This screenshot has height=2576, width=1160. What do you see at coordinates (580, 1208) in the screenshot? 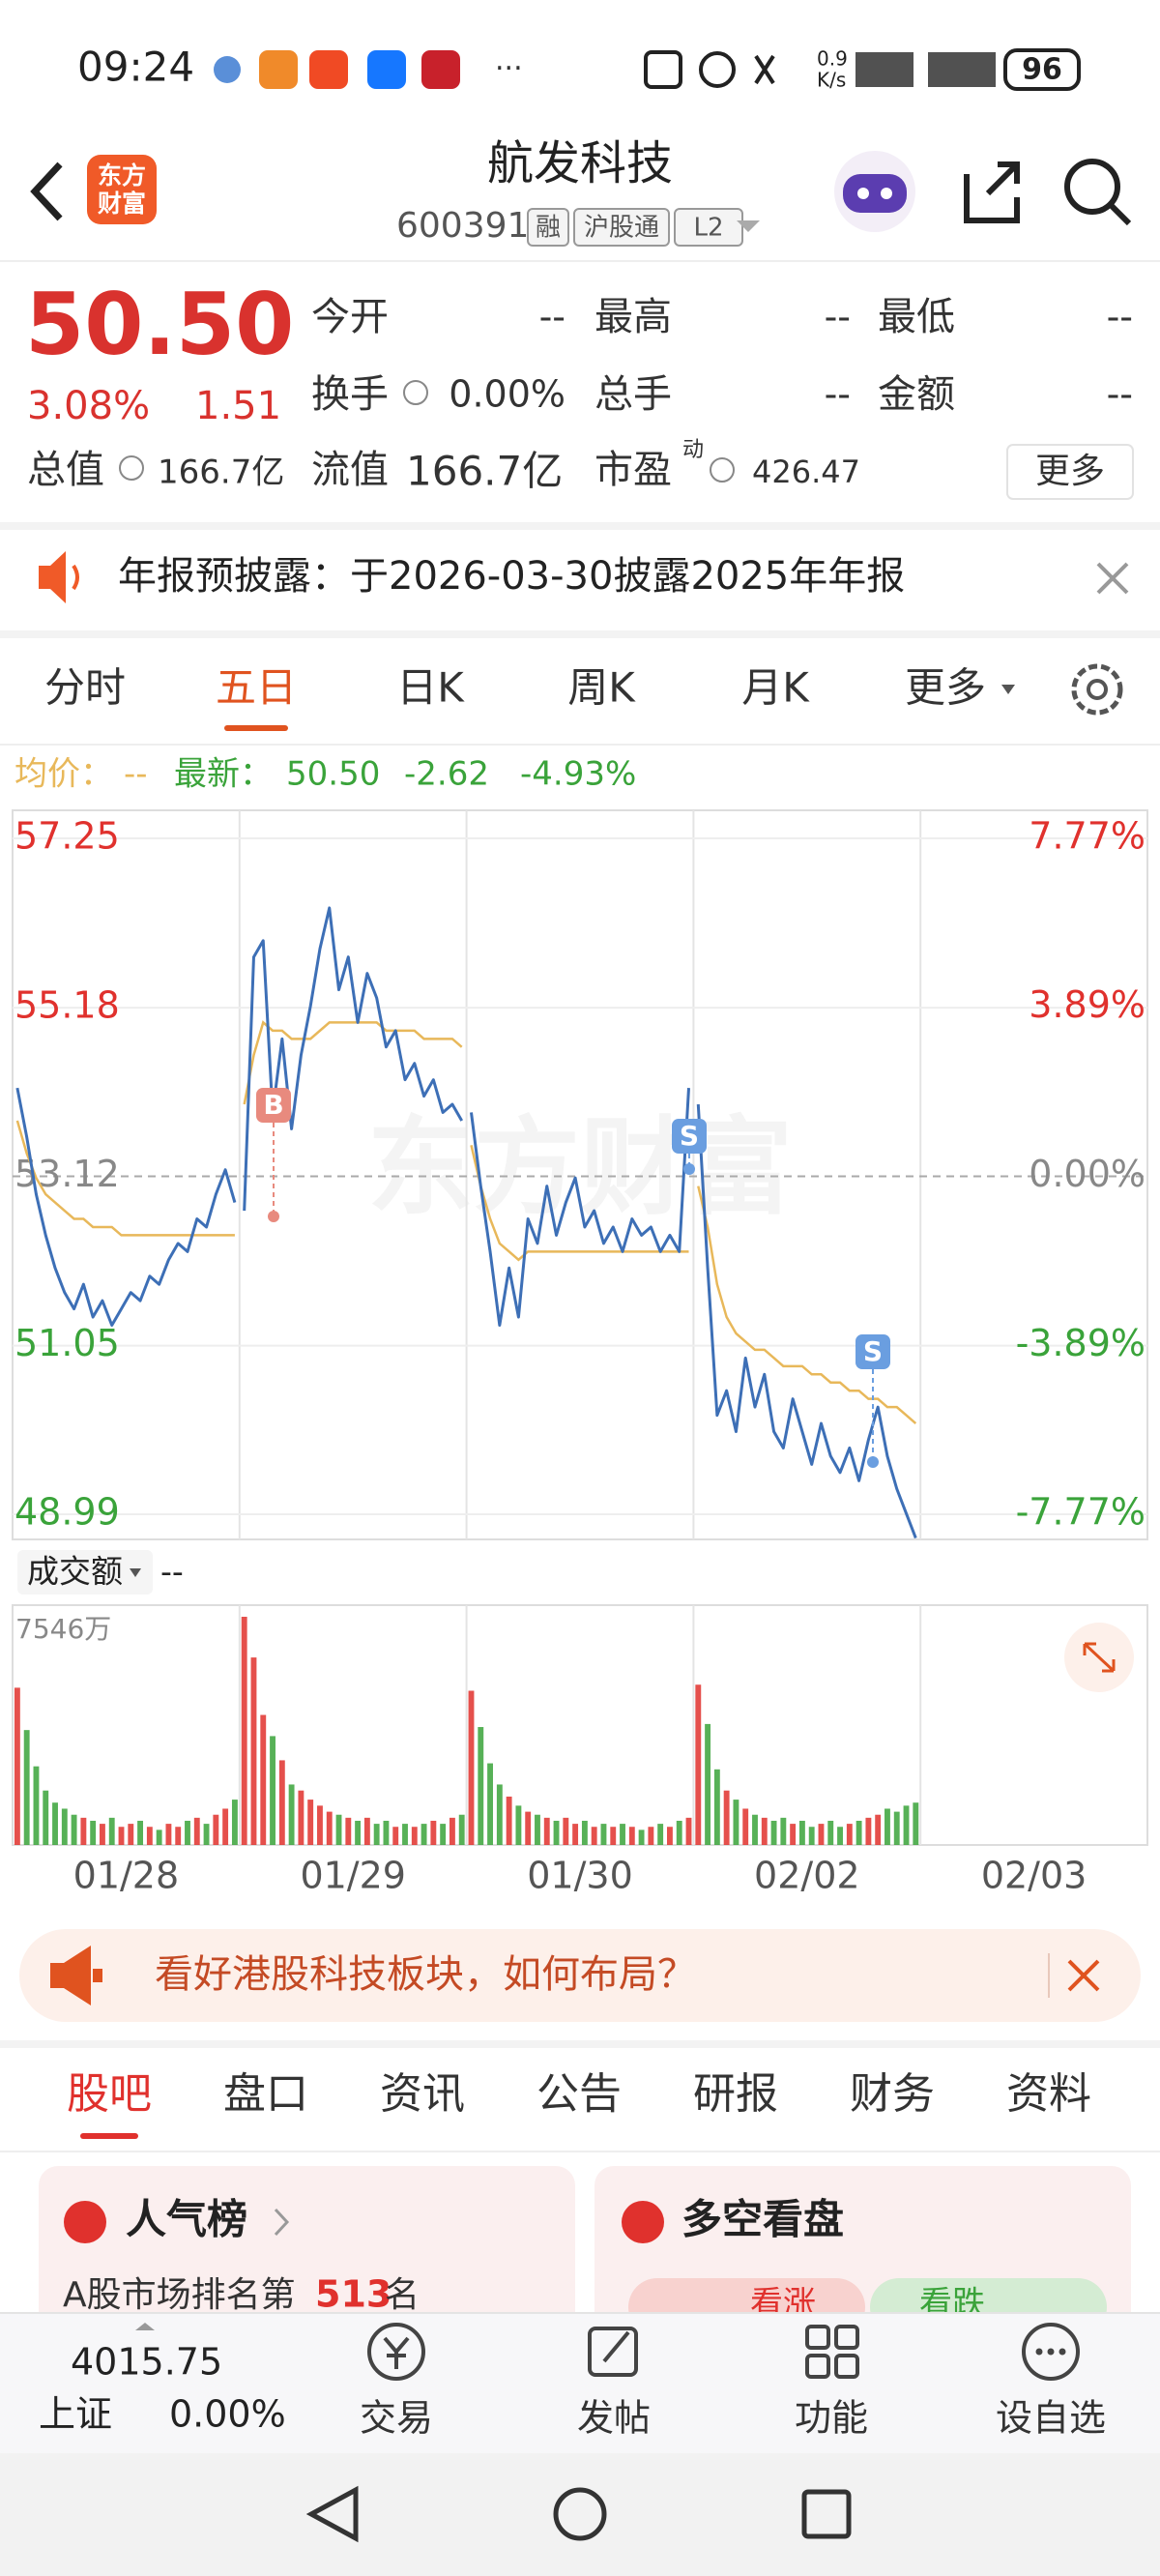
I see `price-line` at bounding box center [580, 1208].